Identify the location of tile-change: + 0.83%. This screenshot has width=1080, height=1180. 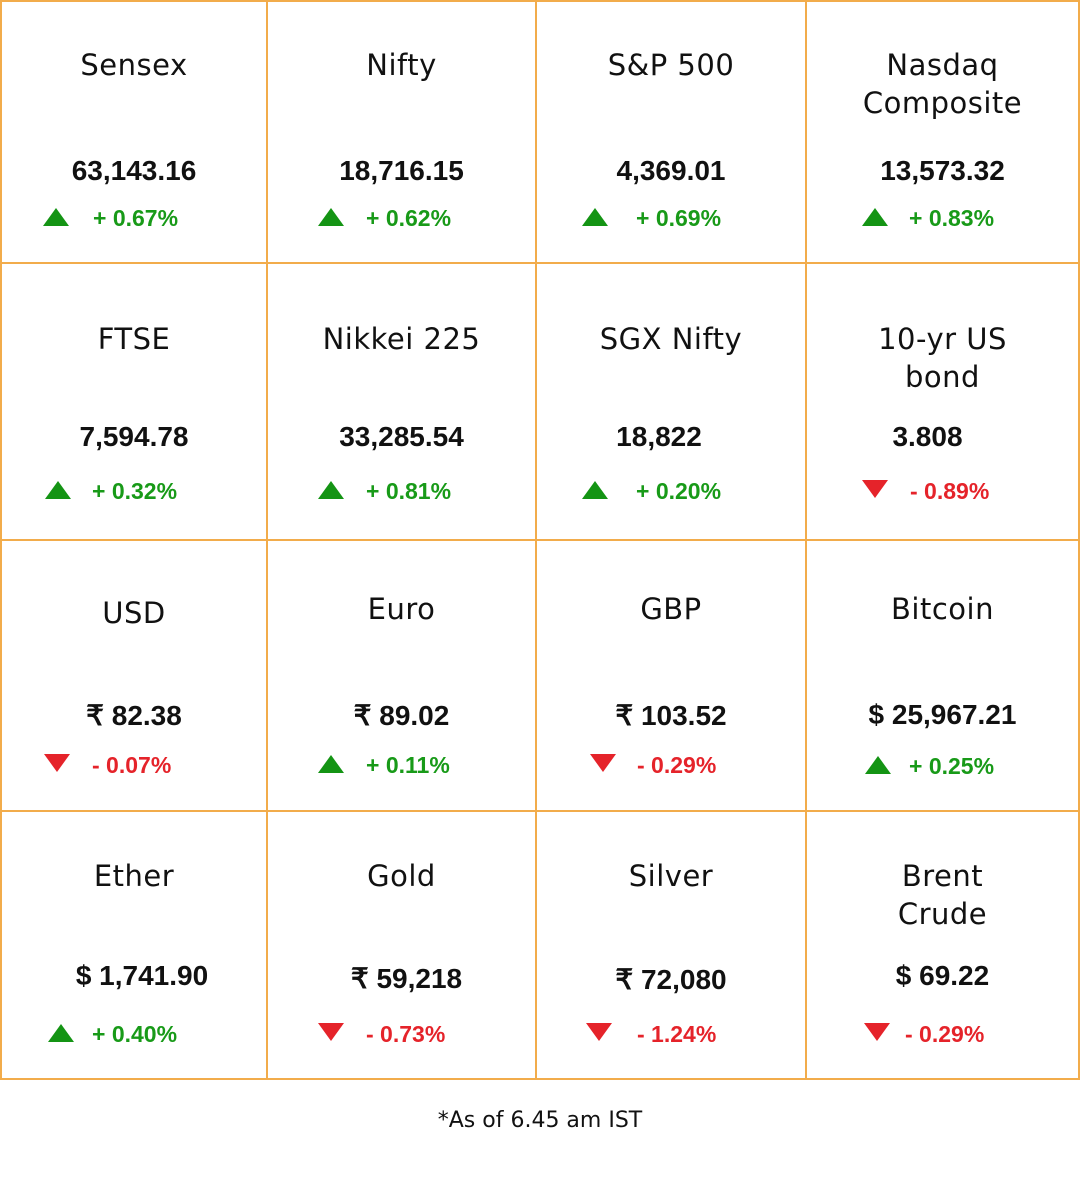
(942, 218).